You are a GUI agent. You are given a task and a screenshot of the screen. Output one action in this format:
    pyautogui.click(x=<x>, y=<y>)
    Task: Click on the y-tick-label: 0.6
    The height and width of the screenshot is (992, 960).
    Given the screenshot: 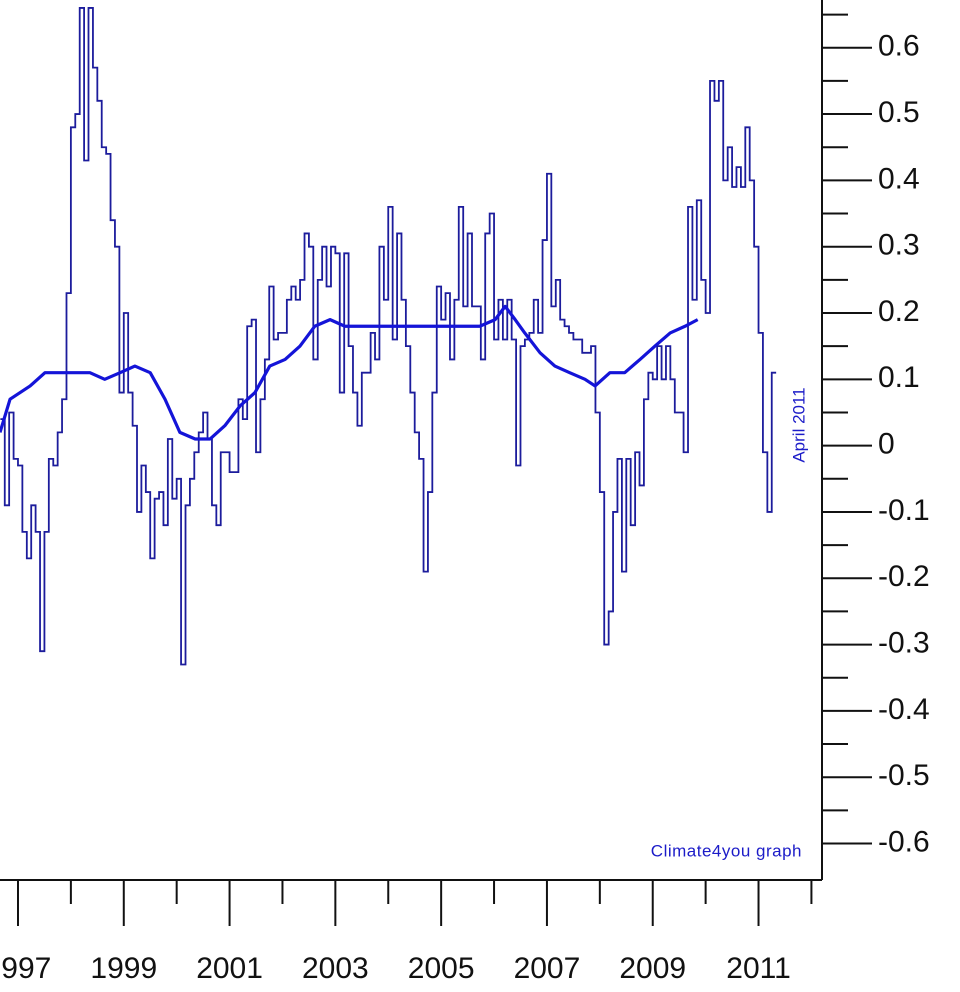 What is the action you would take?
    pyautogui.click(x=899, y=46)
    